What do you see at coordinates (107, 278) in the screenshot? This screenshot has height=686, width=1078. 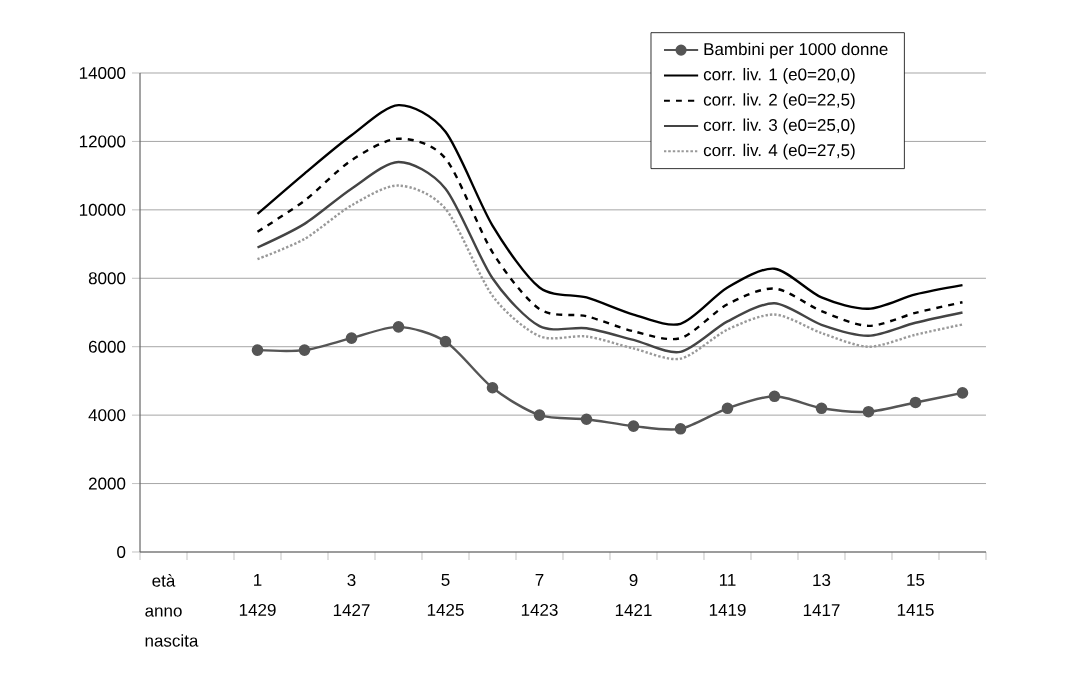 I see `y-tick-label: 8000` at bounding box center [107, 278].